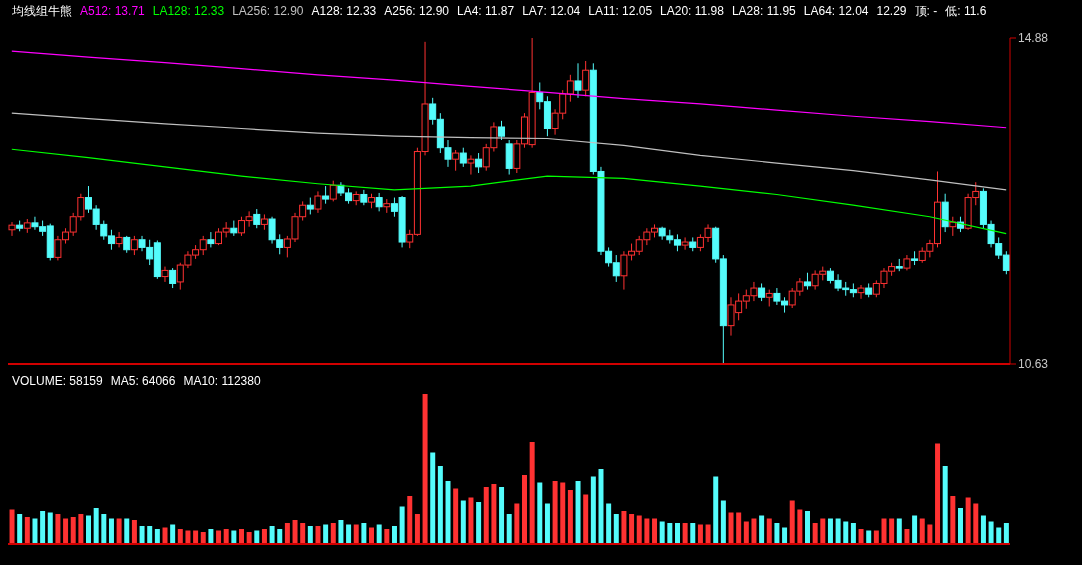 Image resolution: width=1082 pixels, height=565 pixels. Describe the element at coordinates (112, 11) in the screenshot. I see `text: A512: 13.71` at that location.